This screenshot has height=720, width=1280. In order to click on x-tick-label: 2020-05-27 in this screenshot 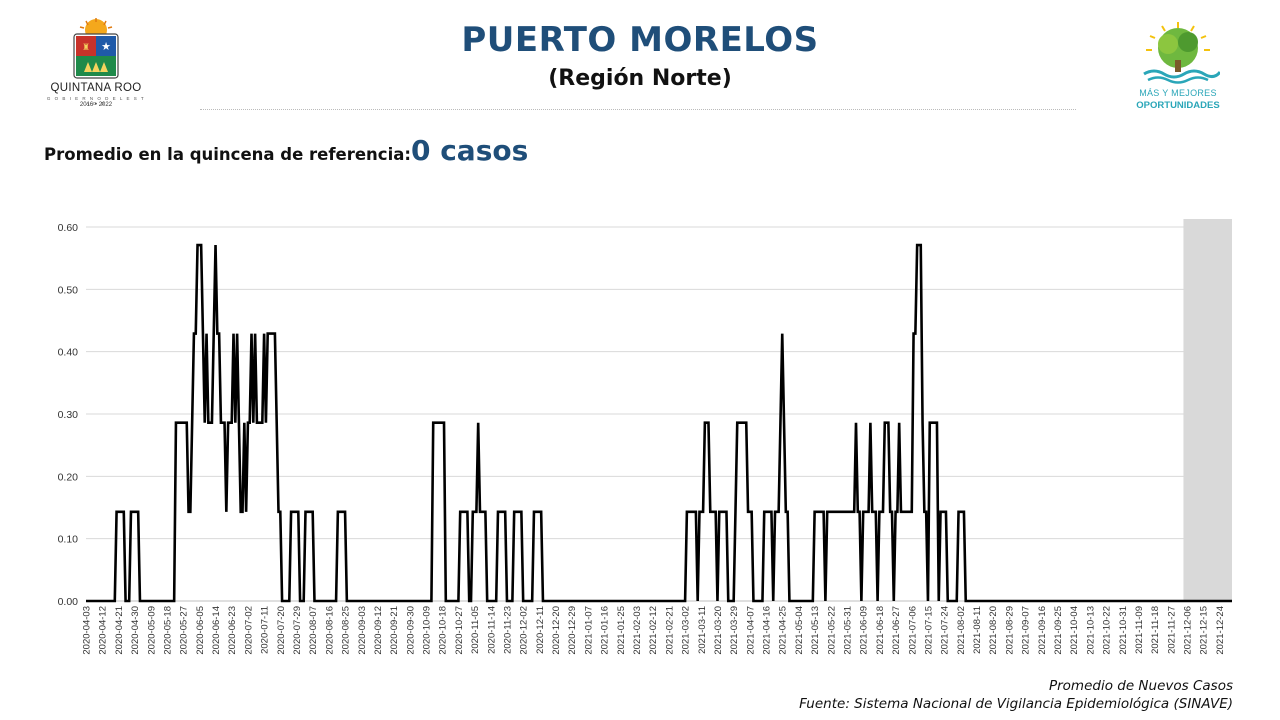, I will do `click(184, 630)`.